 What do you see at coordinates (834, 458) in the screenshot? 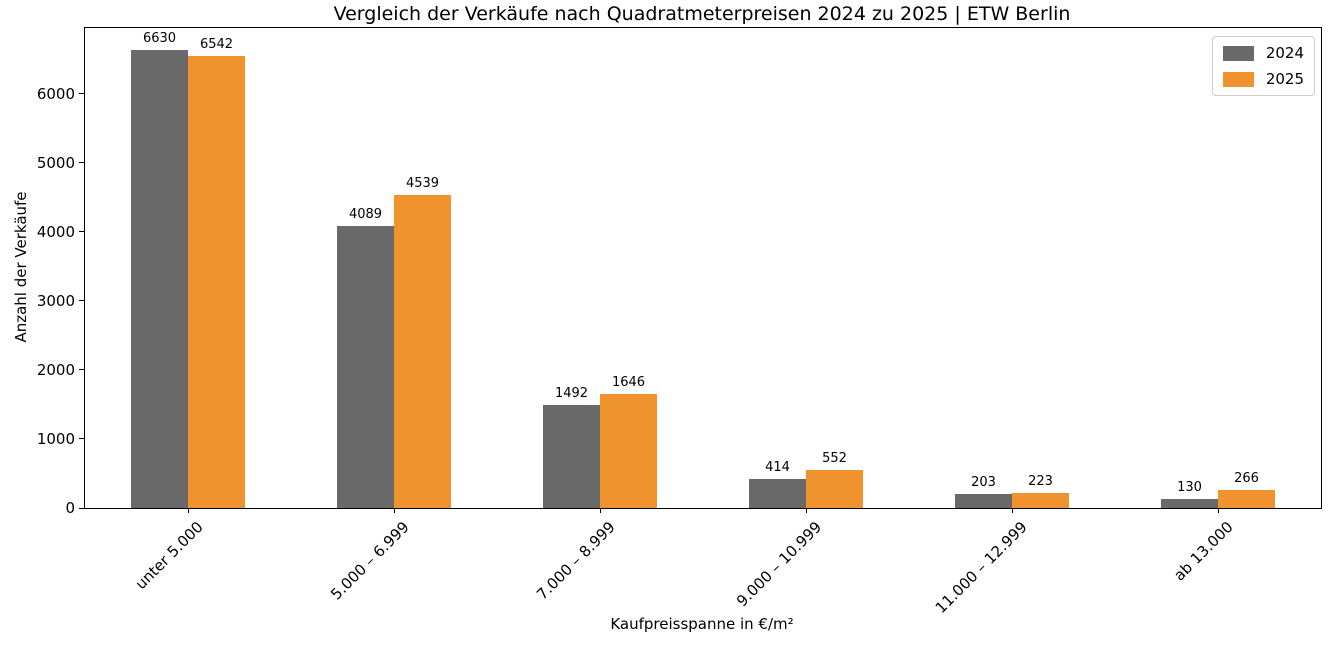
I see `bar-value-label: 552` at bounding box center [834, 458].